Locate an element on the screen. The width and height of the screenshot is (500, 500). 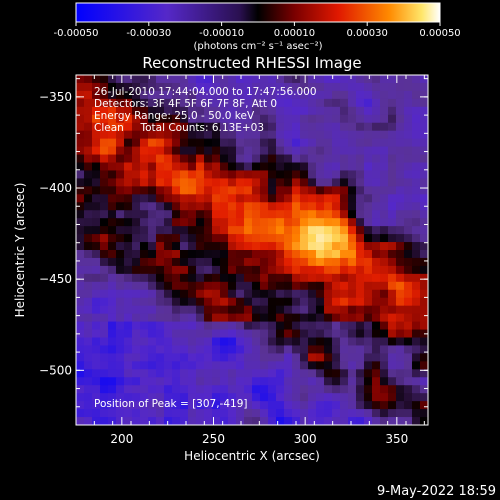
energy-range-label: Energy Range: 25.0 - 50.0 keV is located at coordinates (174, 116).